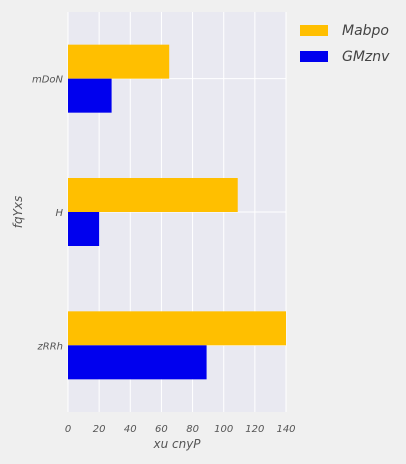 The height and width of the screenshot is (464, 406). I want to click on x-tick-label-5: 100, so click(223, 429).